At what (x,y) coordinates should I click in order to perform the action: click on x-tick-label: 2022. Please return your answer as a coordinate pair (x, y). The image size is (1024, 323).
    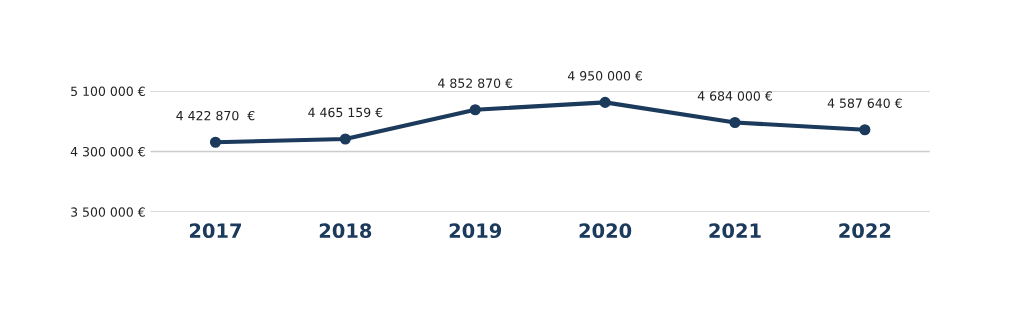
    Looking at the image, I should click on (865, 231).